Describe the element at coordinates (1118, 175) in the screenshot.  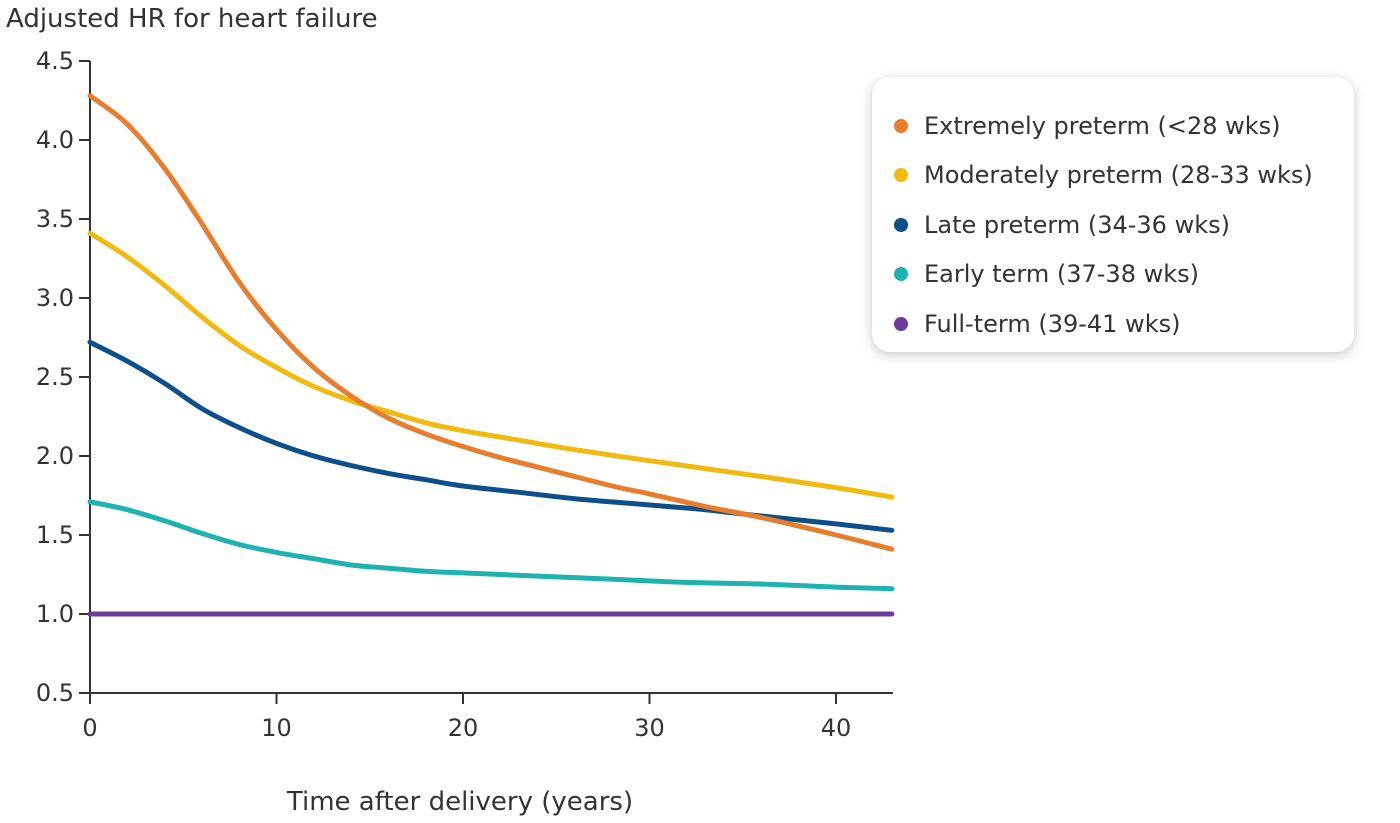
I see `legend-label: Moderately preterm (28-33 wks)` at that location.